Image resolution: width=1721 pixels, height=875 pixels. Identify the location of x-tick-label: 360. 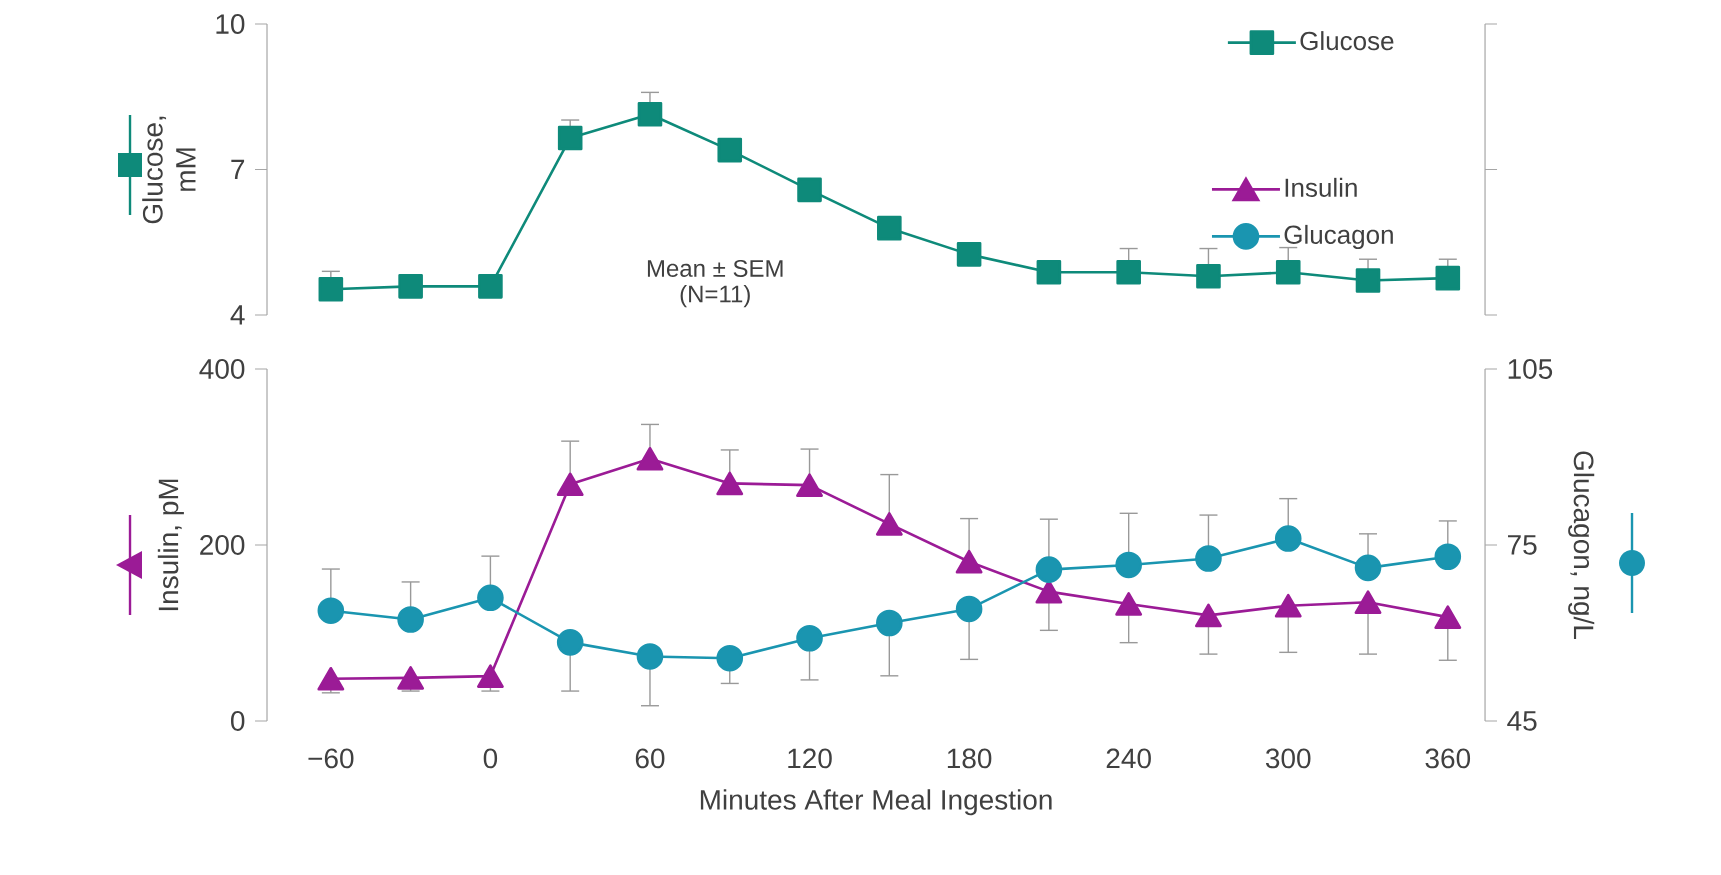
(1448, 758).